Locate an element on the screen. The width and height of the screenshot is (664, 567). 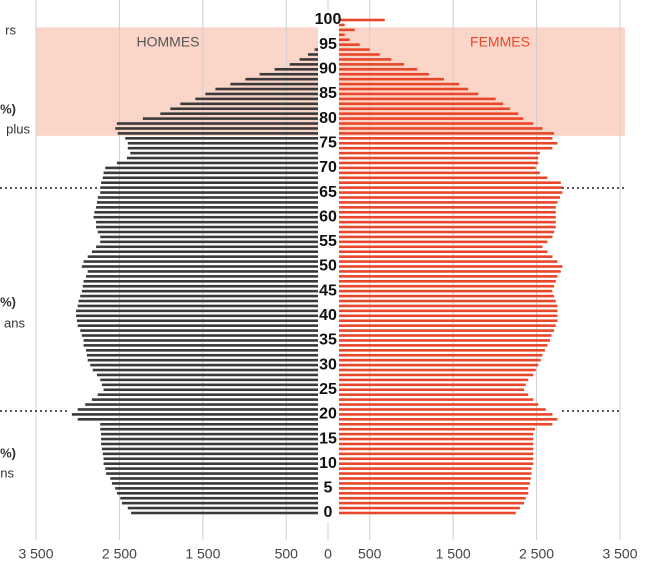
y-tick-label: 5 is located at coordinates (328, 488).